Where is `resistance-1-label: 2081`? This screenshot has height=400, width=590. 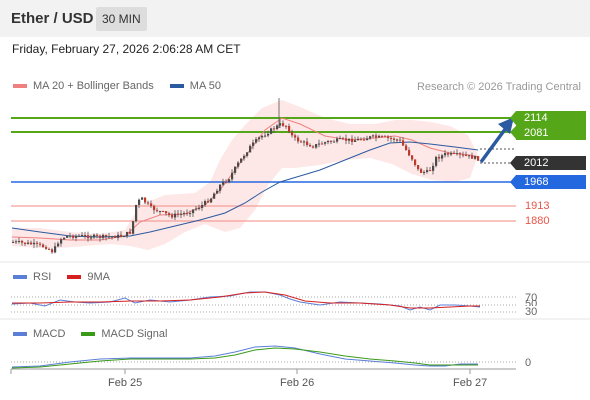
resistance-1-label: 2081 is located at coordinates (536, 133).